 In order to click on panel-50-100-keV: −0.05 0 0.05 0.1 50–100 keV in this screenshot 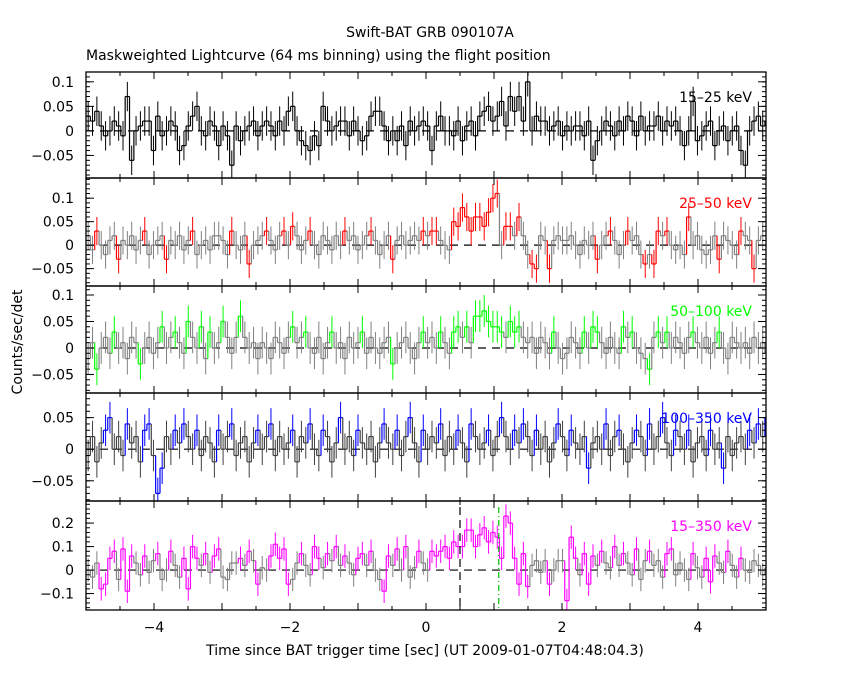, I will do `click(399, 339)`.